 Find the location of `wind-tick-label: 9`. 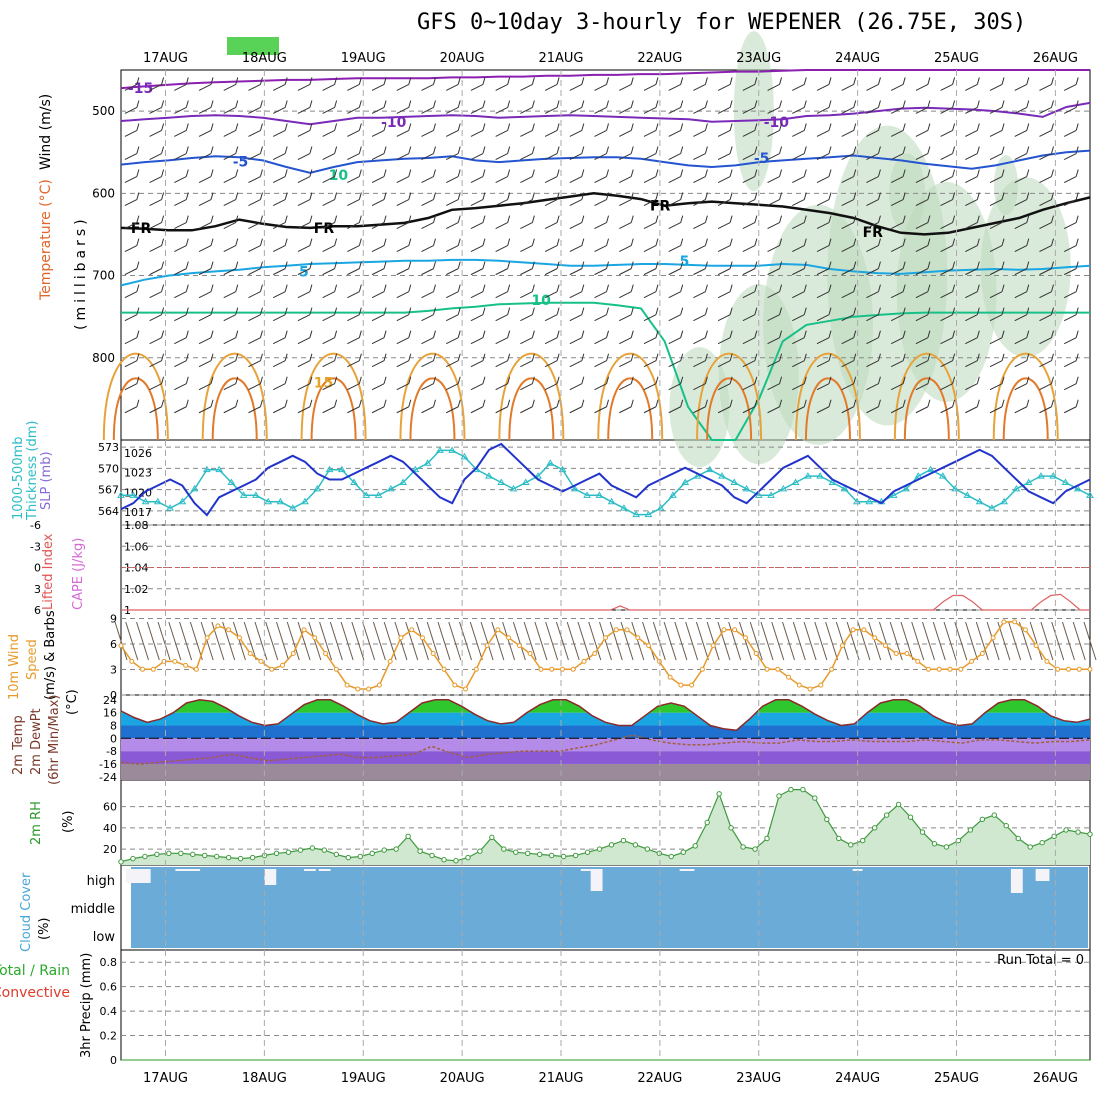

wind-tick-label: 9 is located at coordinates (113, 619).